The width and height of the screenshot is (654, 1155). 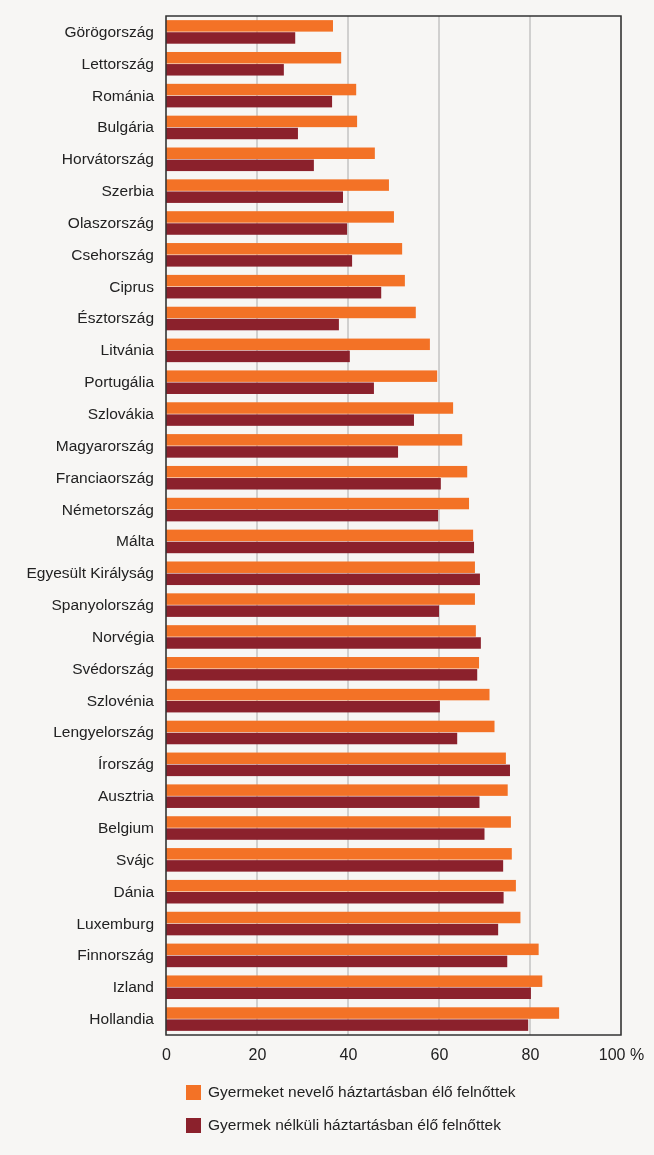 I want to click on y-tick-label: Málta, so click(x=135, y=541).